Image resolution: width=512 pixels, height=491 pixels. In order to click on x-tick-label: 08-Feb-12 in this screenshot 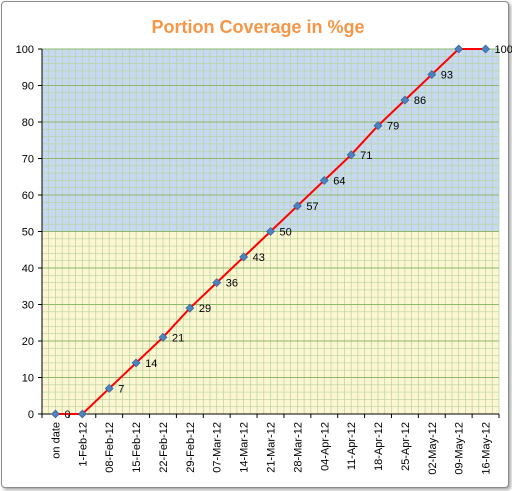, I will do `click(110, 447)`.